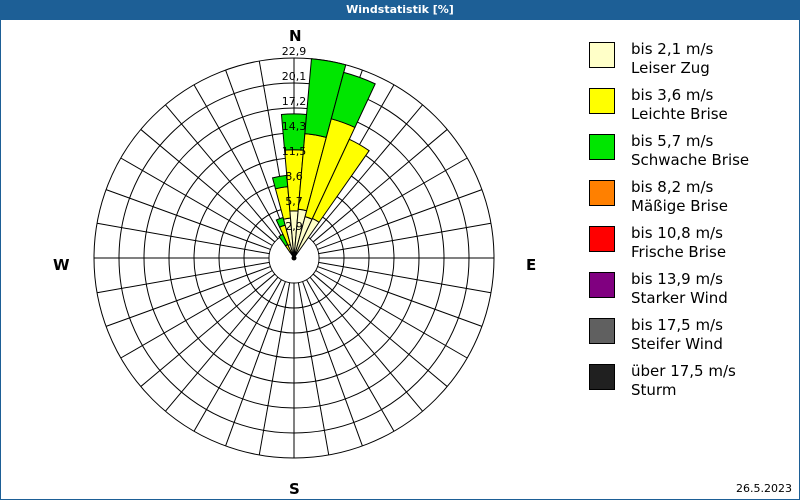 This screenshot has height=500, width=800. I want to click on radial-tick-label: 20,1, so click(294, 76).